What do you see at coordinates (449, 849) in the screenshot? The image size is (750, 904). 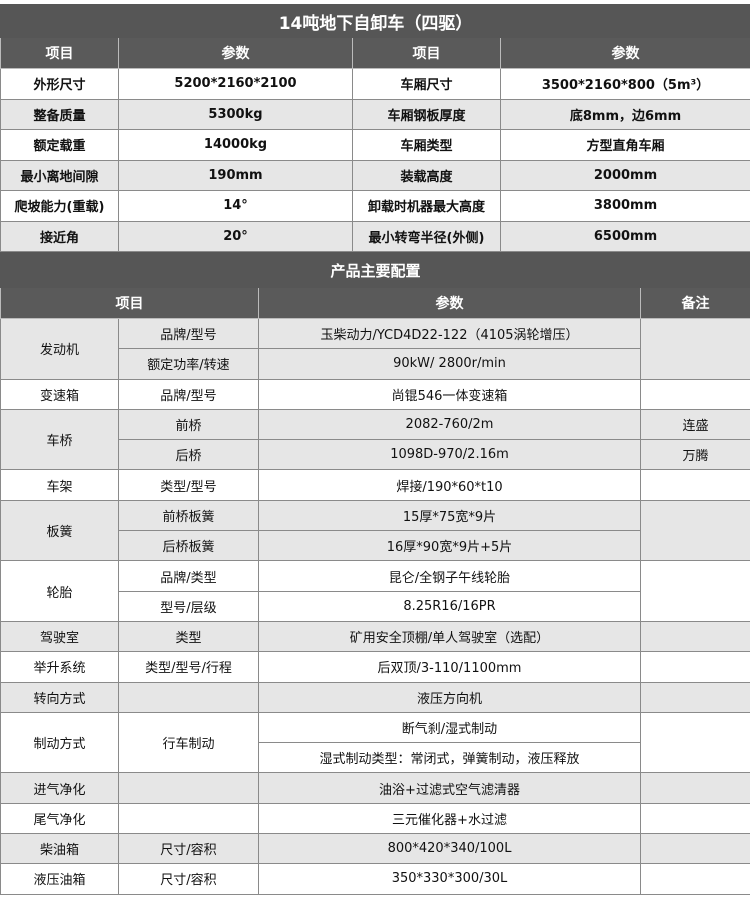 I see `config-value: 800*420*340/100L` at bounding box center [449, 849].